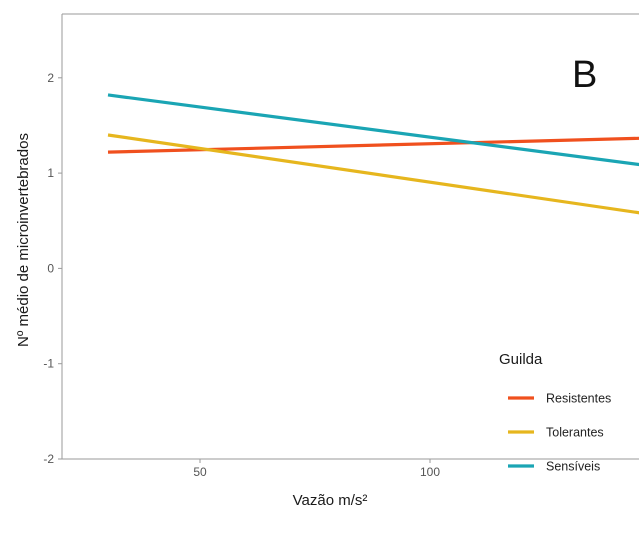 Image resolution: width=639 pixels, height=534 pixels. What do you see at coordinates (575, 433) in the screenshot?
I see `legend-label-tolerantes: Tolerantes` at bounding box center [575, 433].